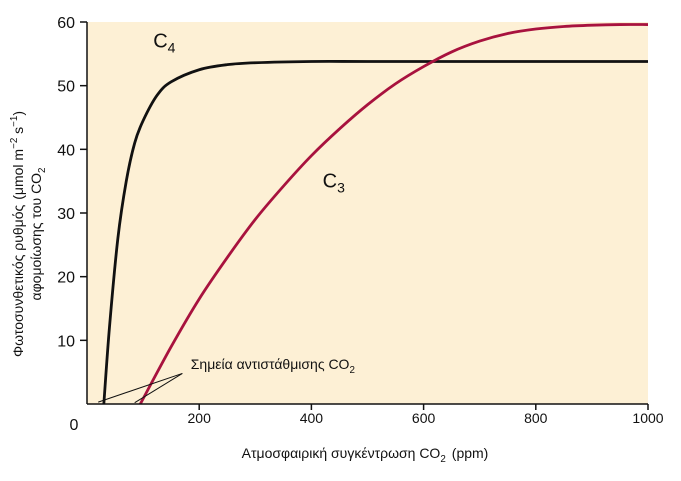 The image size is (681, 481). I want to click on series-label-c3: C3, so click(334, 183).